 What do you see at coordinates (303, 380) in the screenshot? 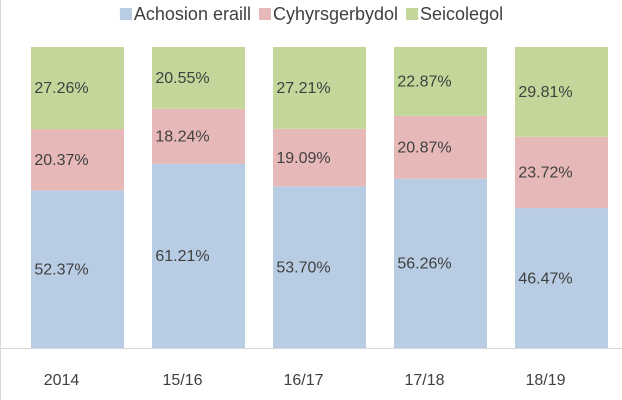
I see `x-tick-label: 16/17` at bounding box center [303, 380].